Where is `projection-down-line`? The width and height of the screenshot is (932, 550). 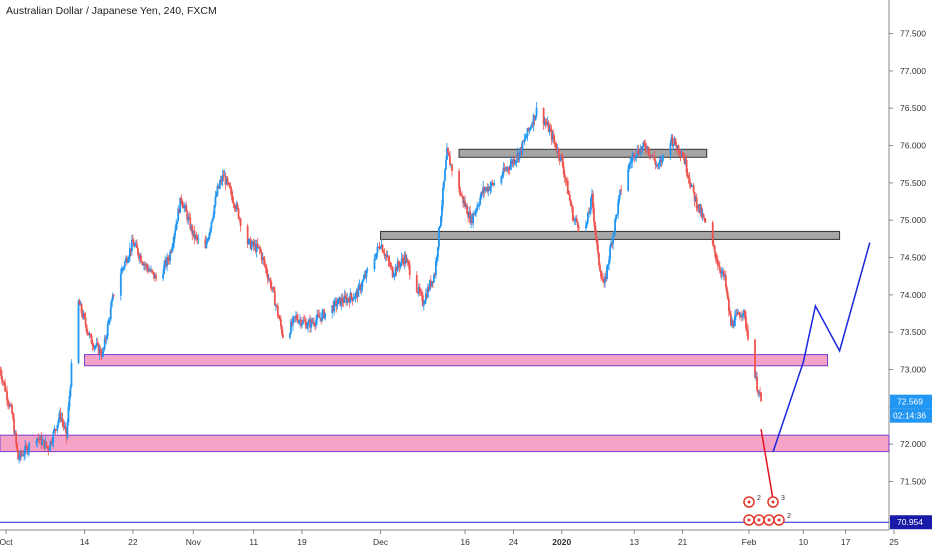
projection-down-line is located at coordinates (767, 465).